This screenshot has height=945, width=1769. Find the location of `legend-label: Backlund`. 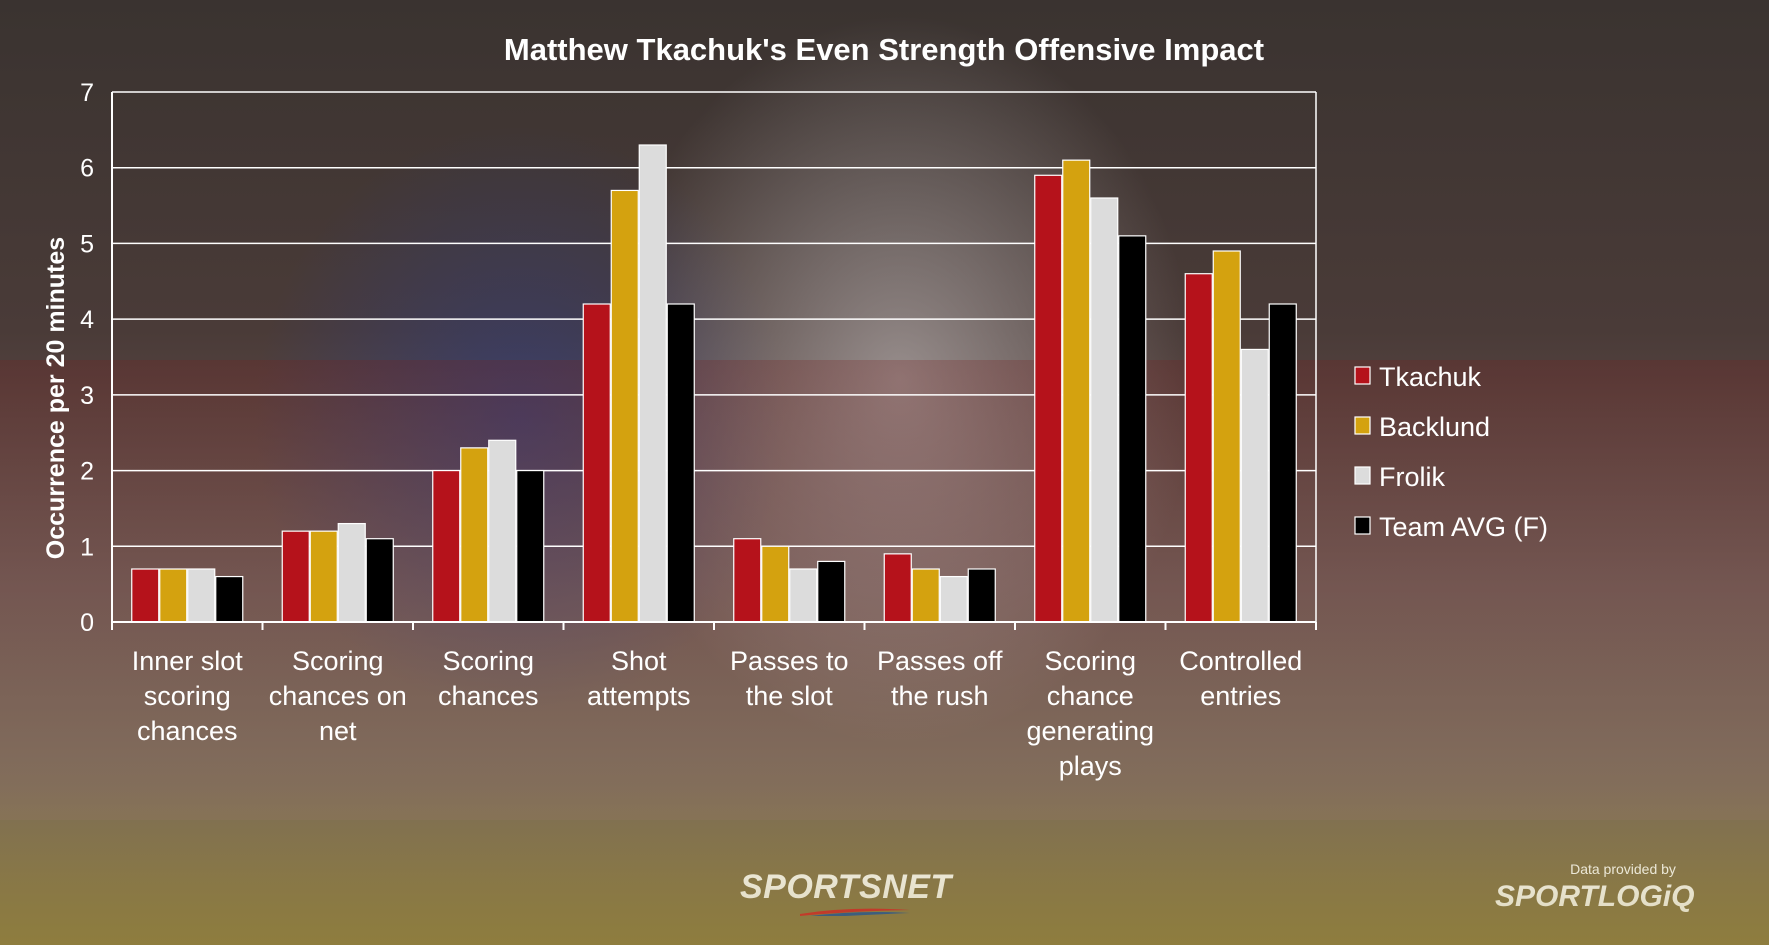

legend-label: Backlund is located at coordinates (1434, 427).